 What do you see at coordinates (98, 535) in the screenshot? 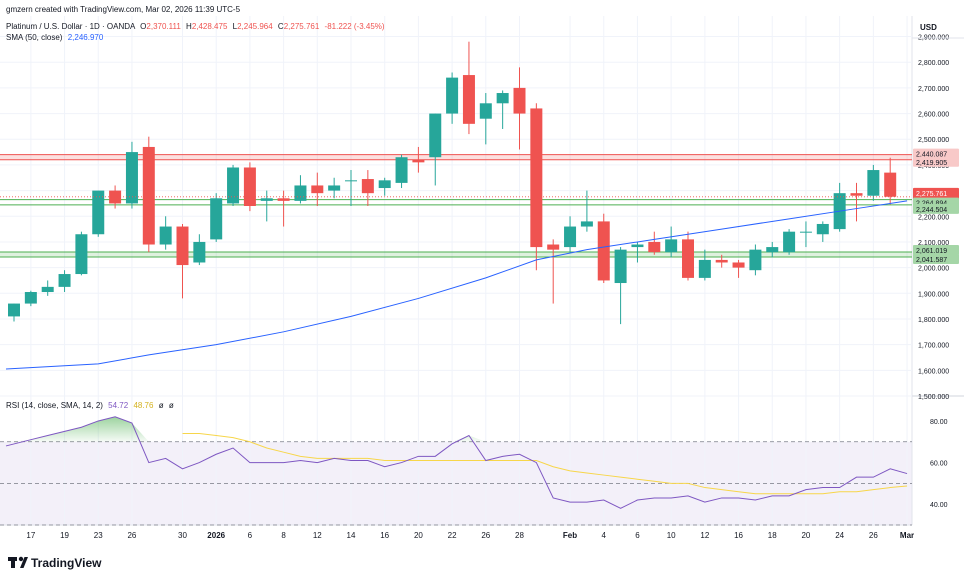
I see `time-tick-label: 23` at bounding box center [98, 535].